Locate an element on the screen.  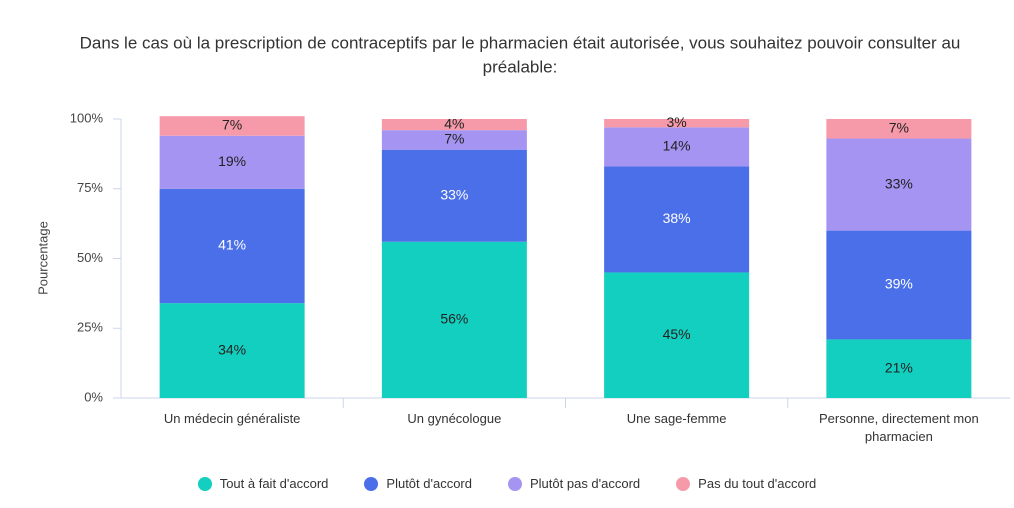
x-tick-label: Un médecin généraliste is located at coordinates (232, 418).